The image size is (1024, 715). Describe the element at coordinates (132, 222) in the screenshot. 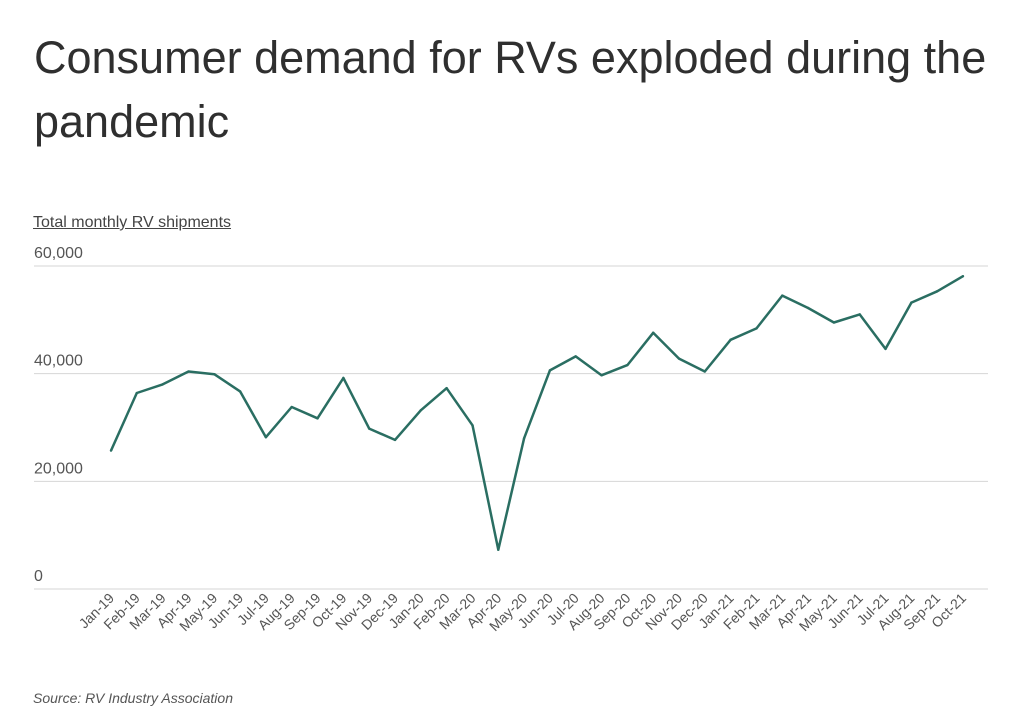

I see `chart-subtitle: Total monthly RV shipments` at that location.